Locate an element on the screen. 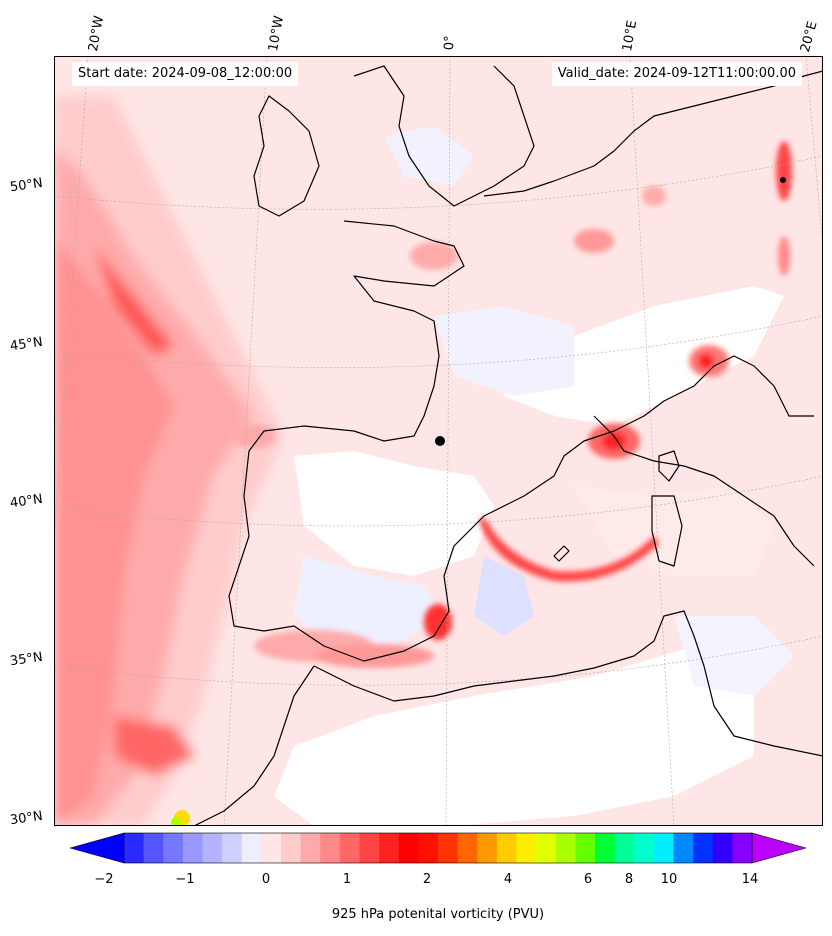 The height and width of the screenshot is (936, 832). lat-label-30n: 30°N is located at coordinates (26, 818).